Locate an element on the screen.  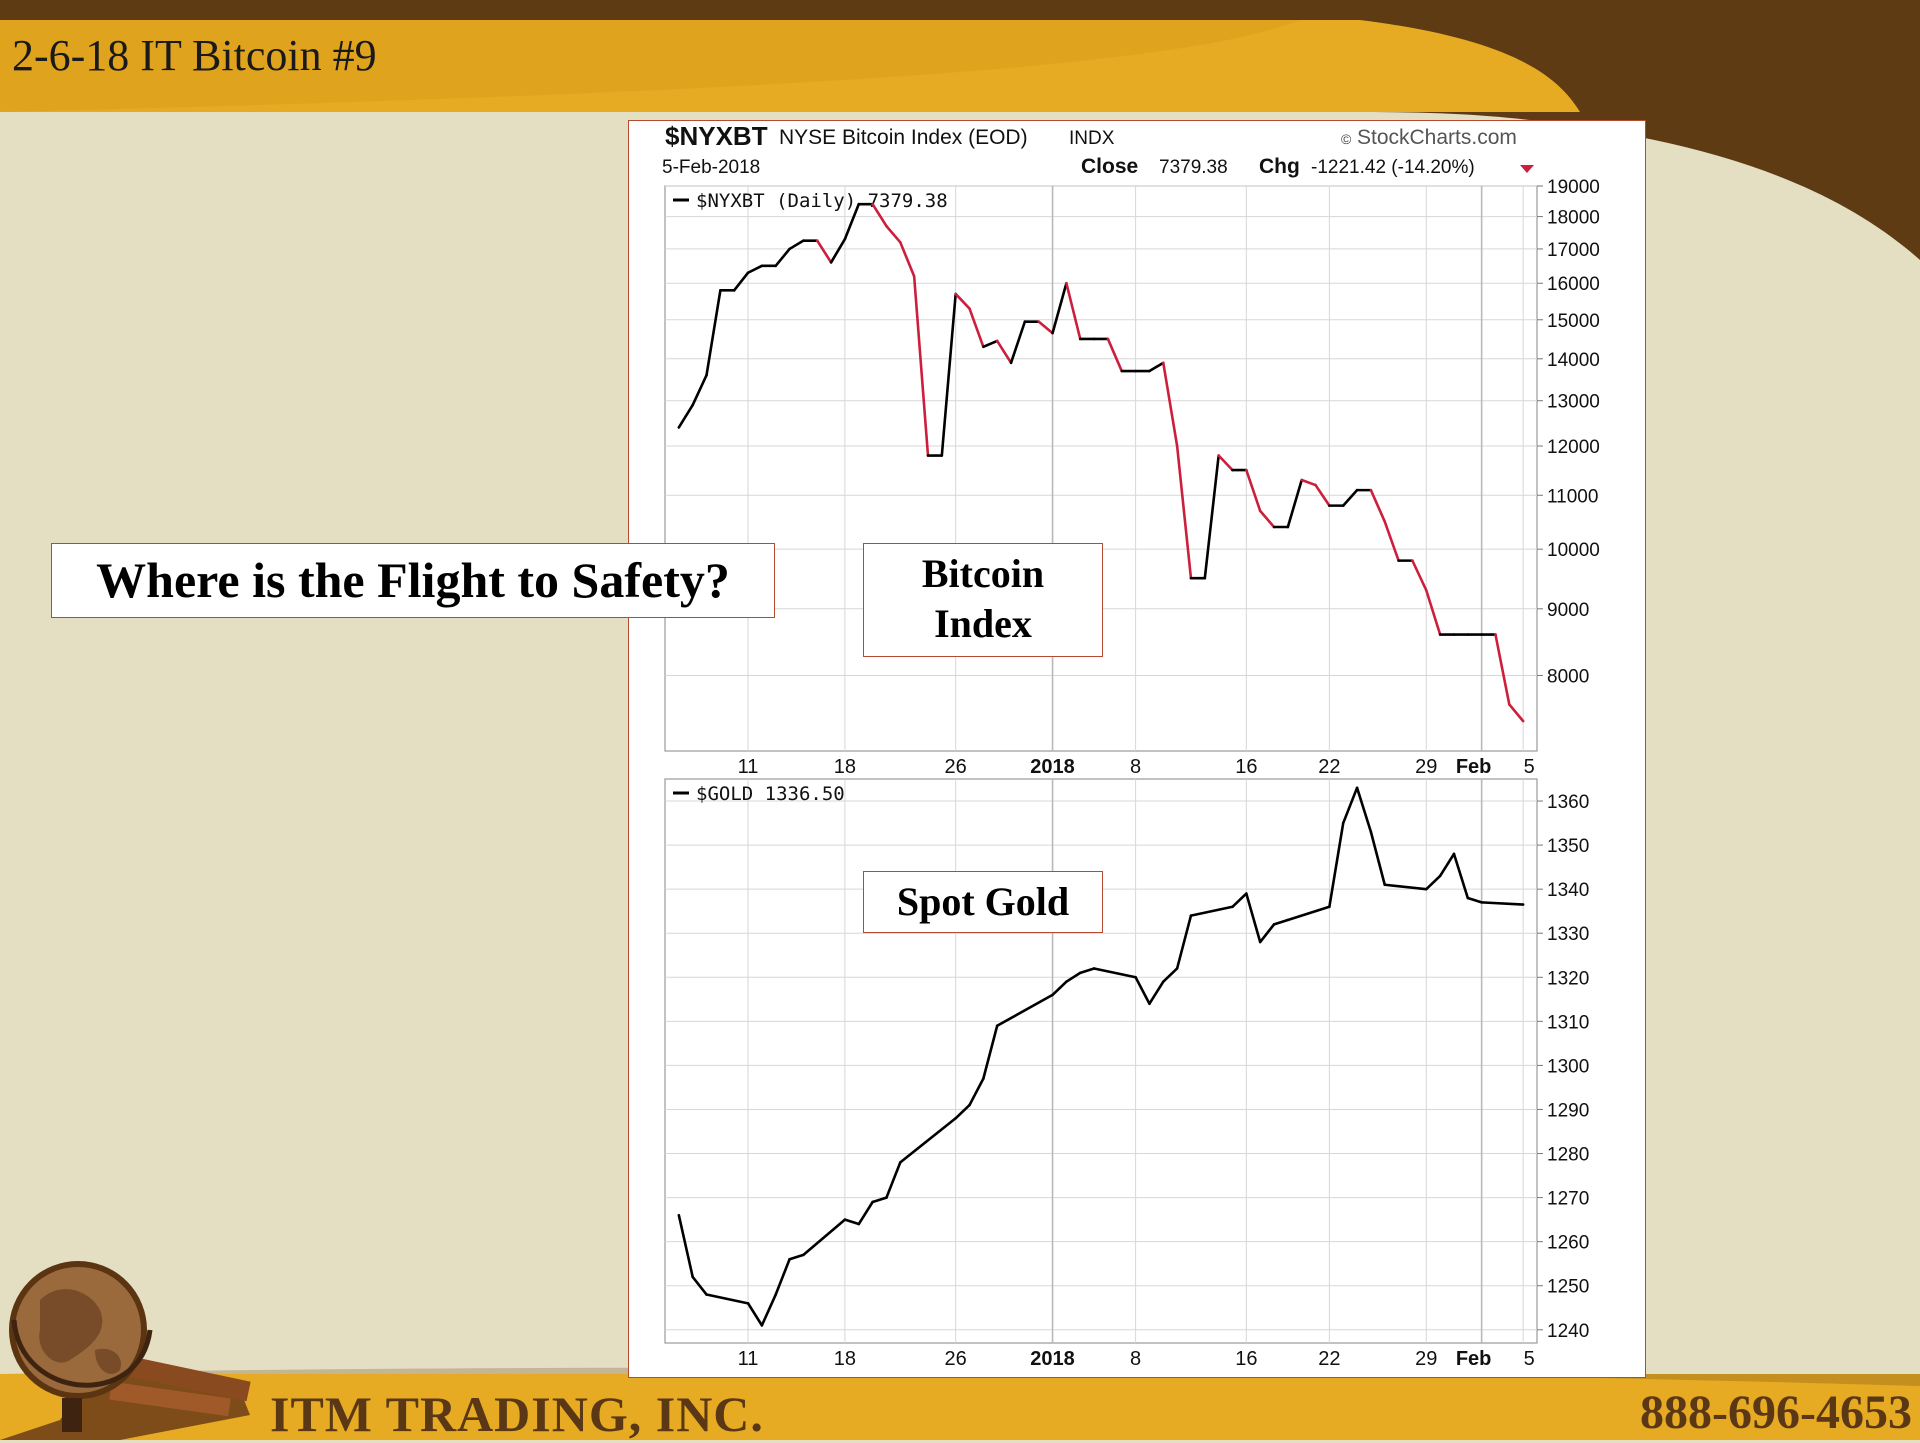
y-tick-label: 13000 is located at coordinates (1573, 402).